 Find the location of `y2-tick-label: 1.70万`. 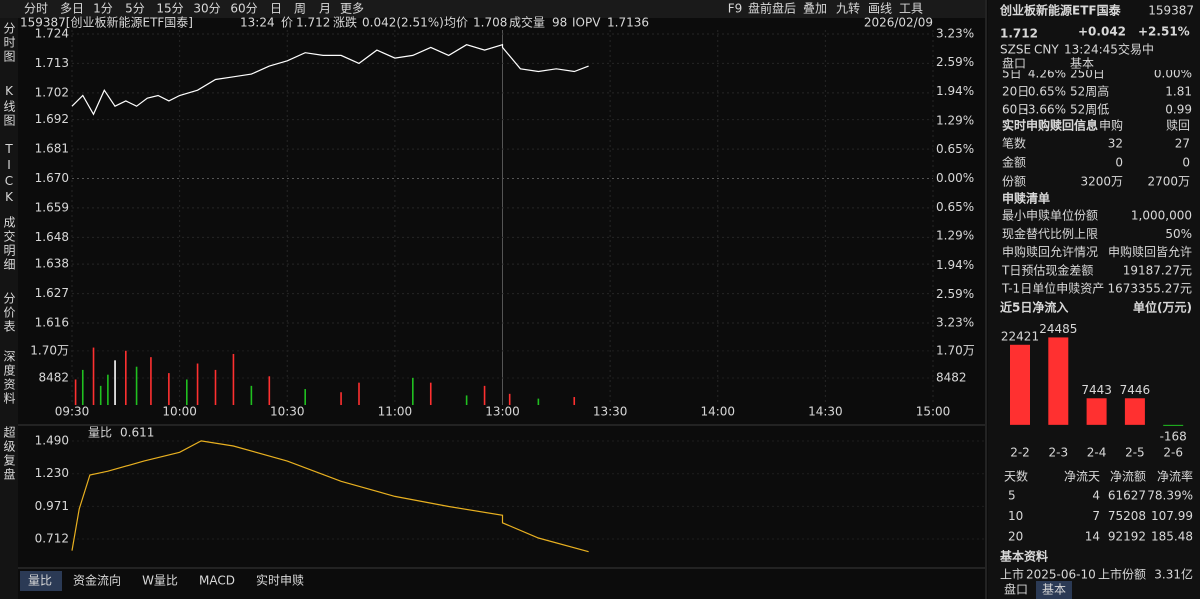

y2-tick-label: 1.70万 is located at coordinates (955, 350).